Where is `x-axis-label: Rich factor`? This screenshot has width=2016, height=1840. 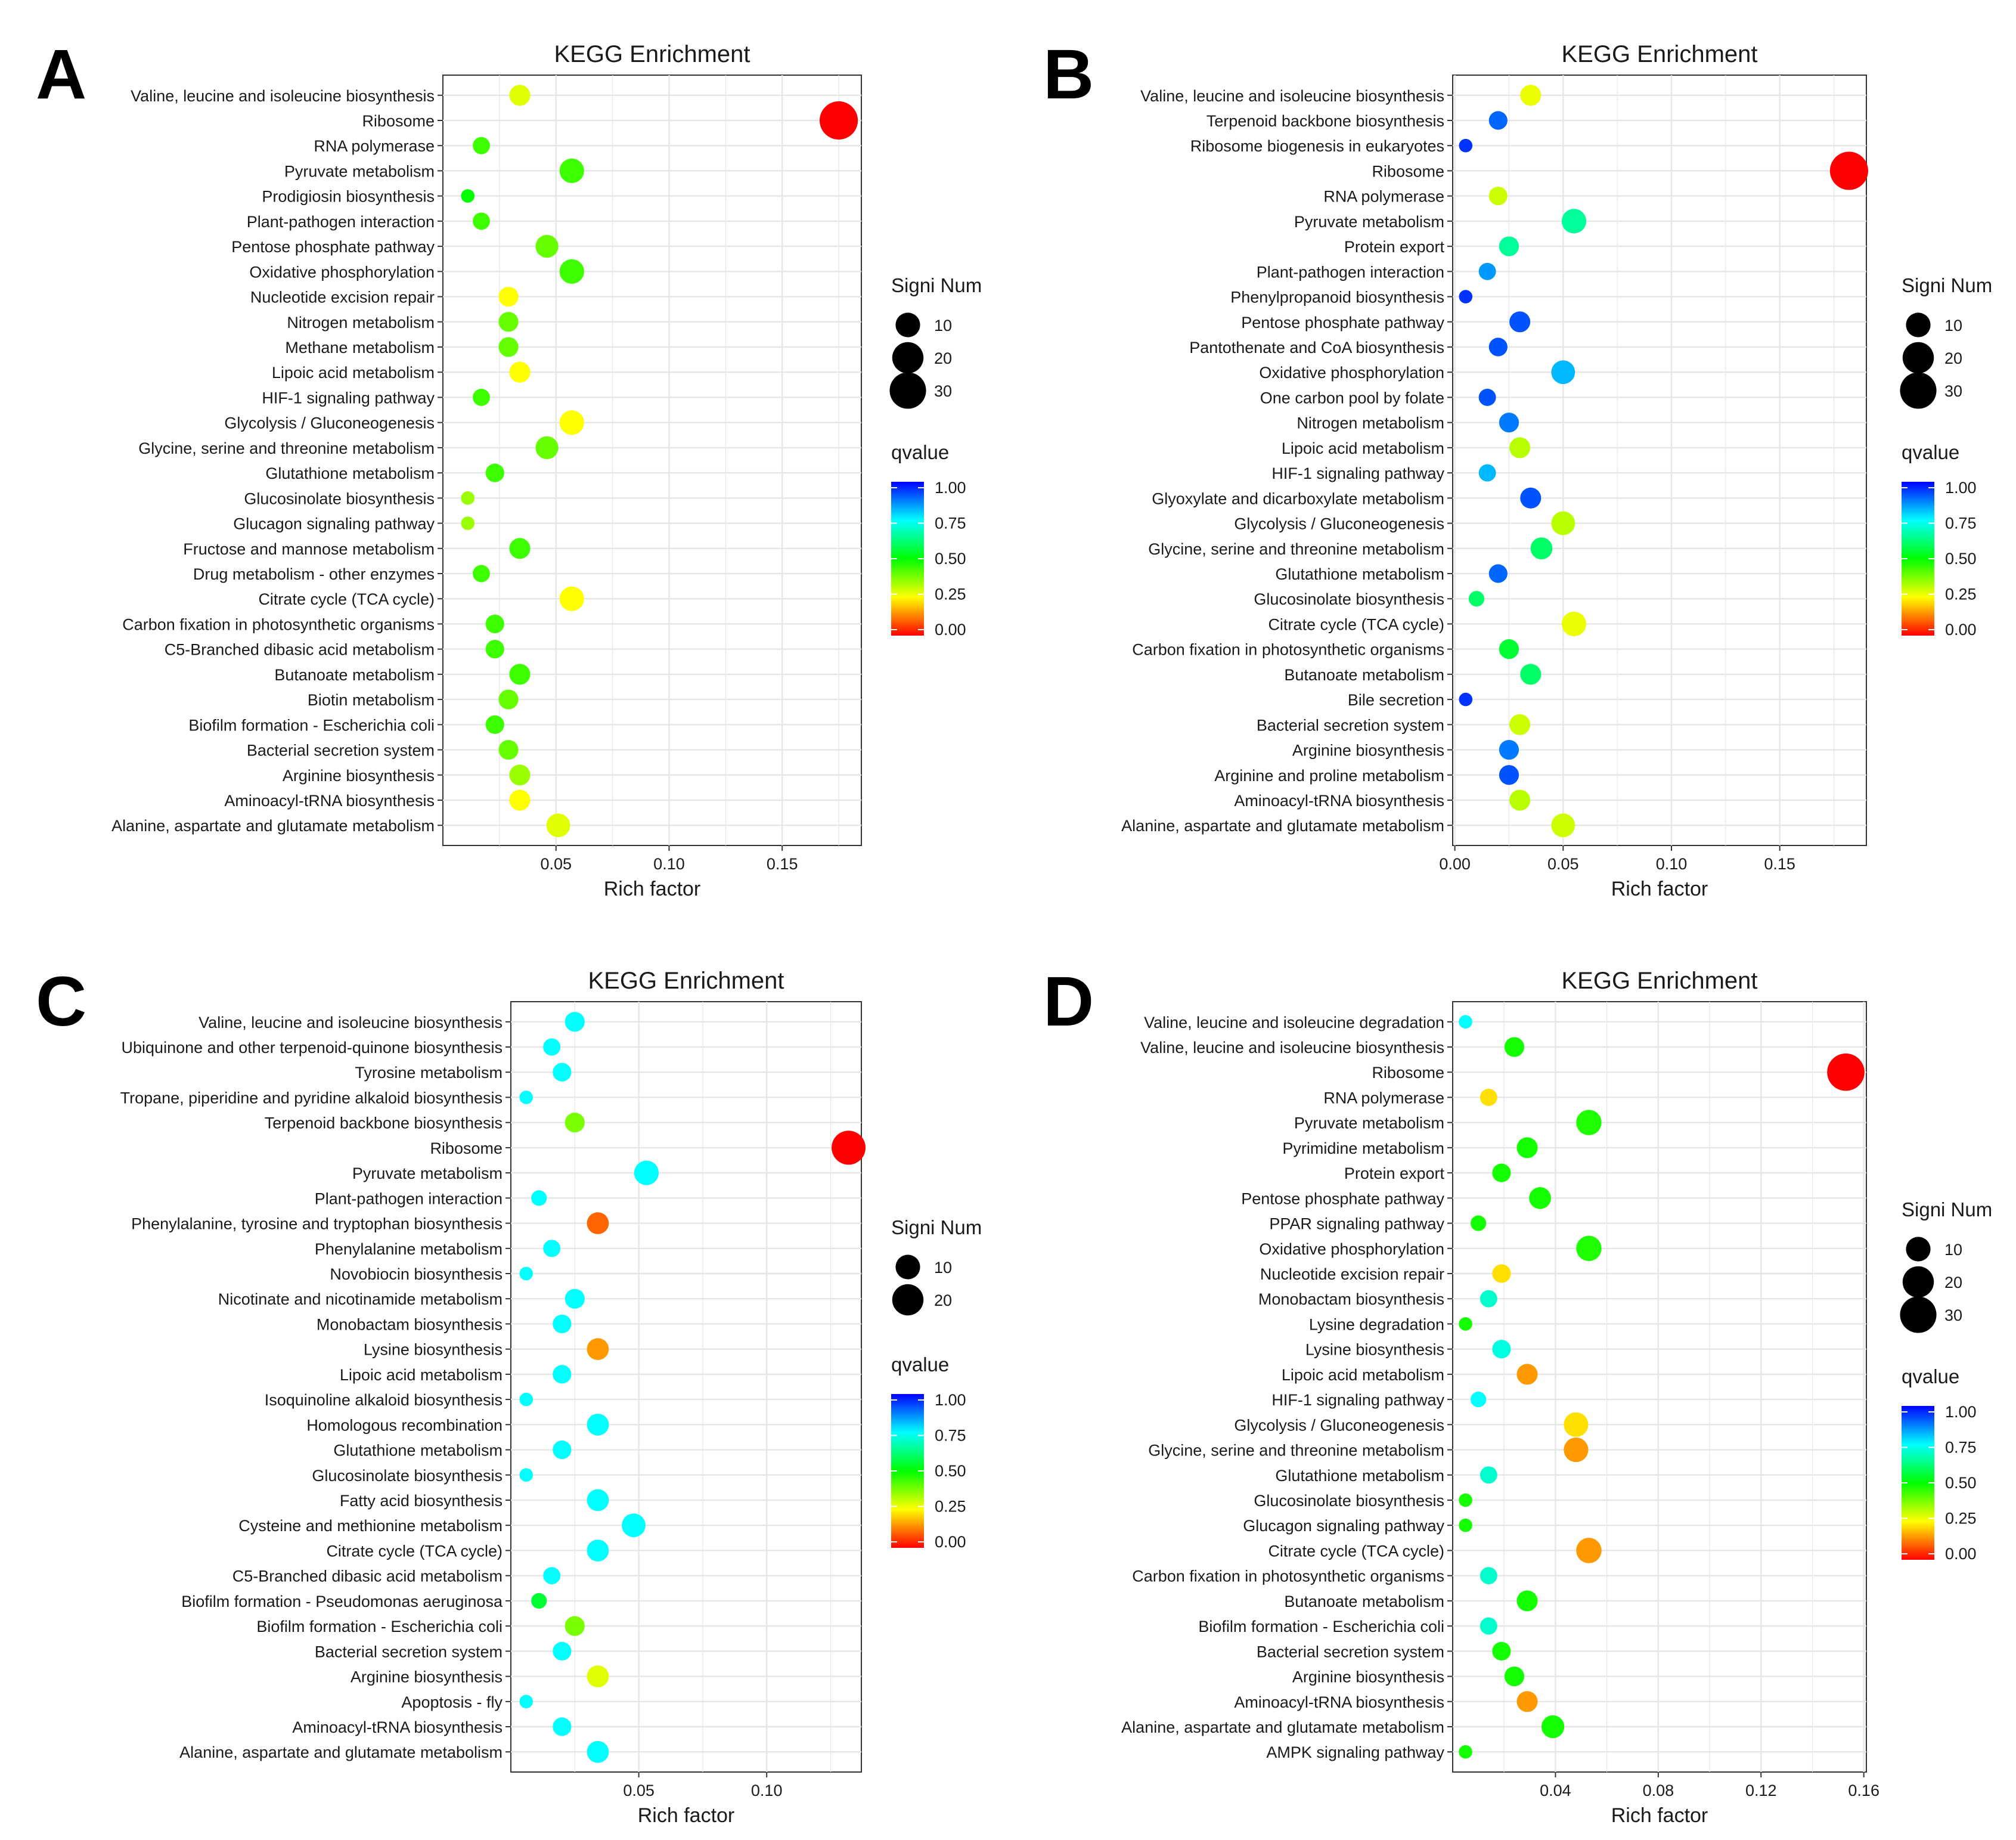 x-axis-label: Rich factor is located at coordinates (652, 889).